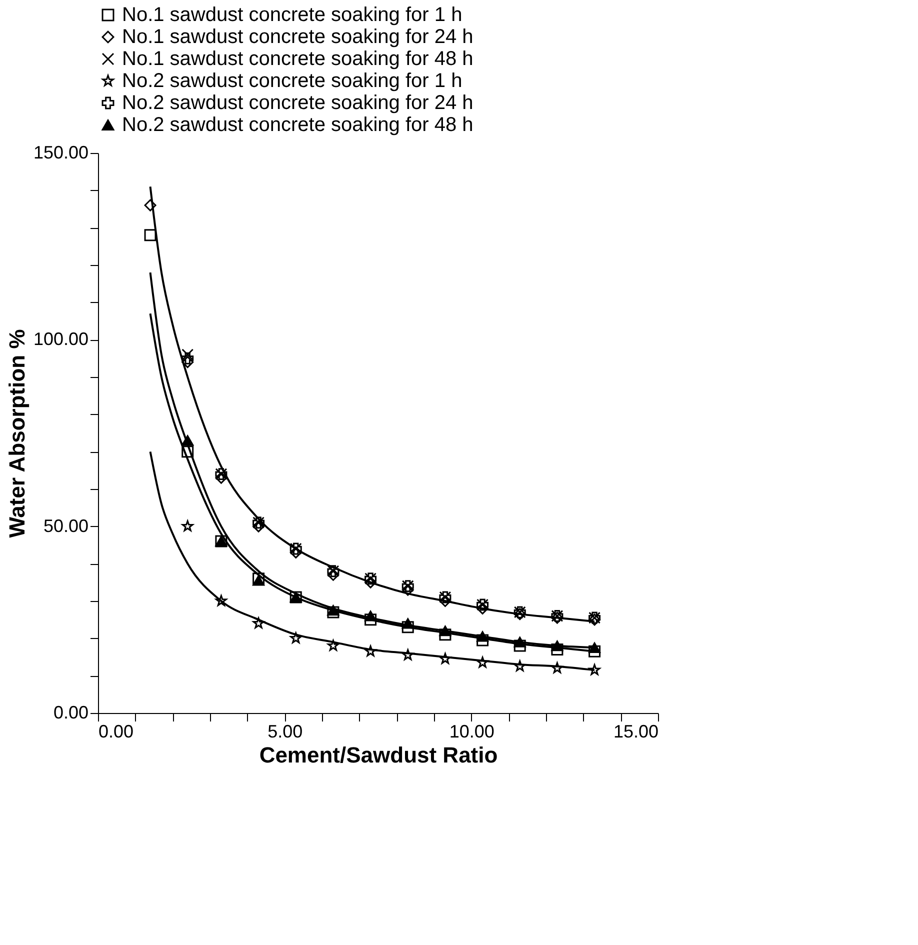 The image size is (918, 945). I want to click on y-axis-title: Water Absorption %, so click(17, 433).